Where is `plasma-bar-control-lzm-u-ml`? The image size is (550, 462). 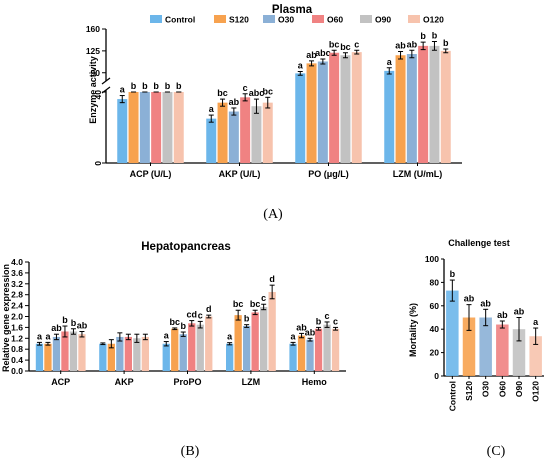 plasma-bar-control-lzm-u-ml is located at coordinates (389, 116).